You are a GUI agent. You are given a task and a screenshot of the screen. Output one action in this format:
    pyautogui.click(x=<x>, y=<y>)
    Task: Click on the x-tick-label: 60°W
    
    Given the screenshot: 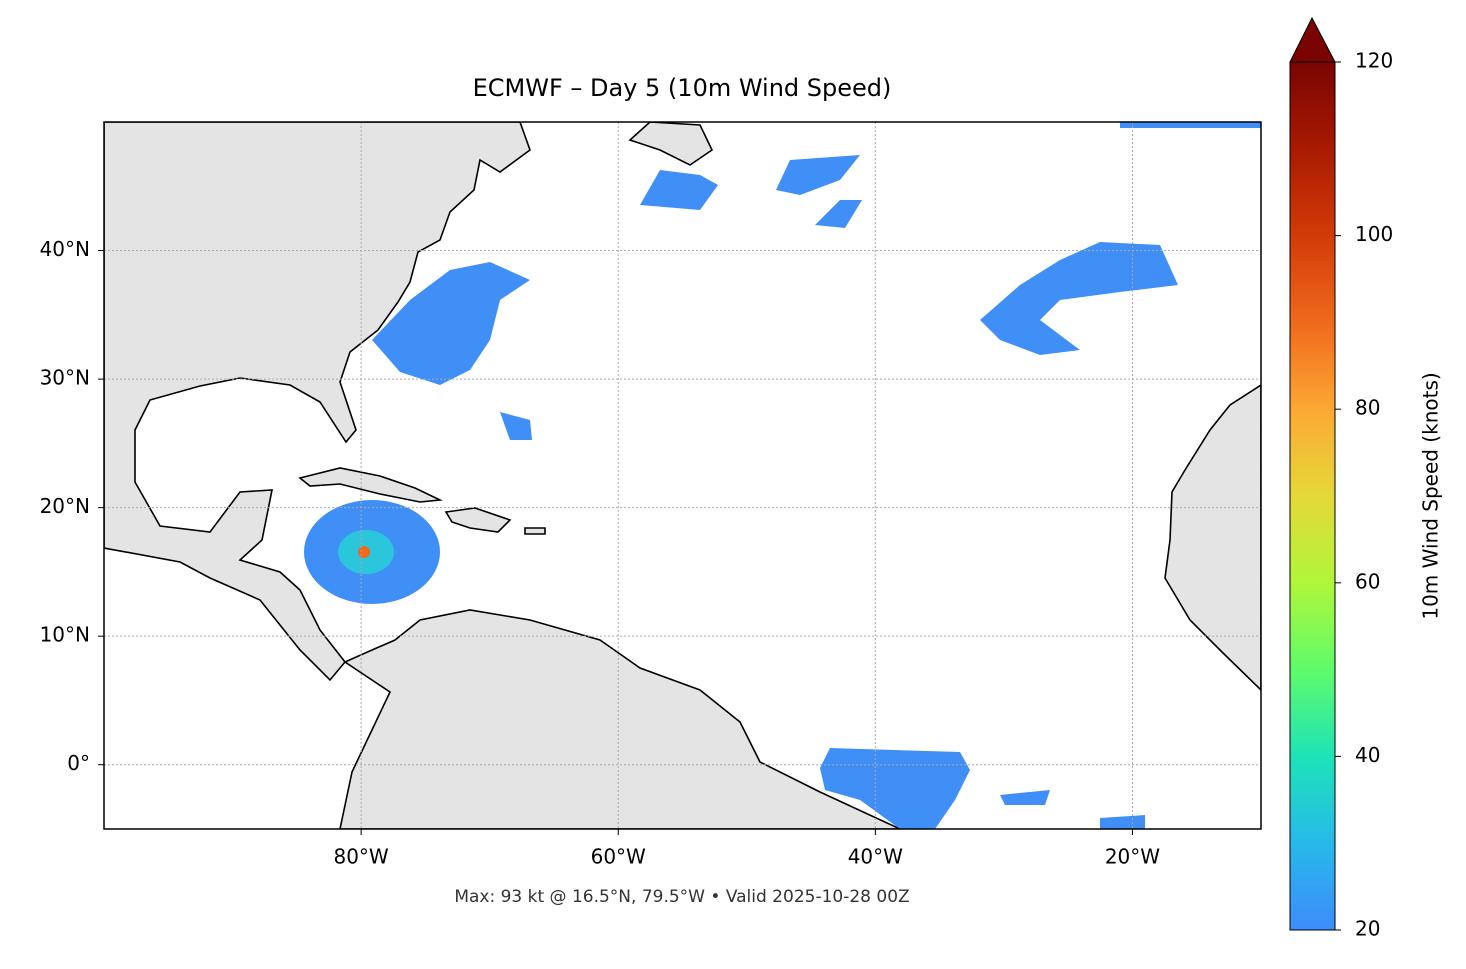 What is the action you would take?
    pyautogui.click(x=618, y=857)
    